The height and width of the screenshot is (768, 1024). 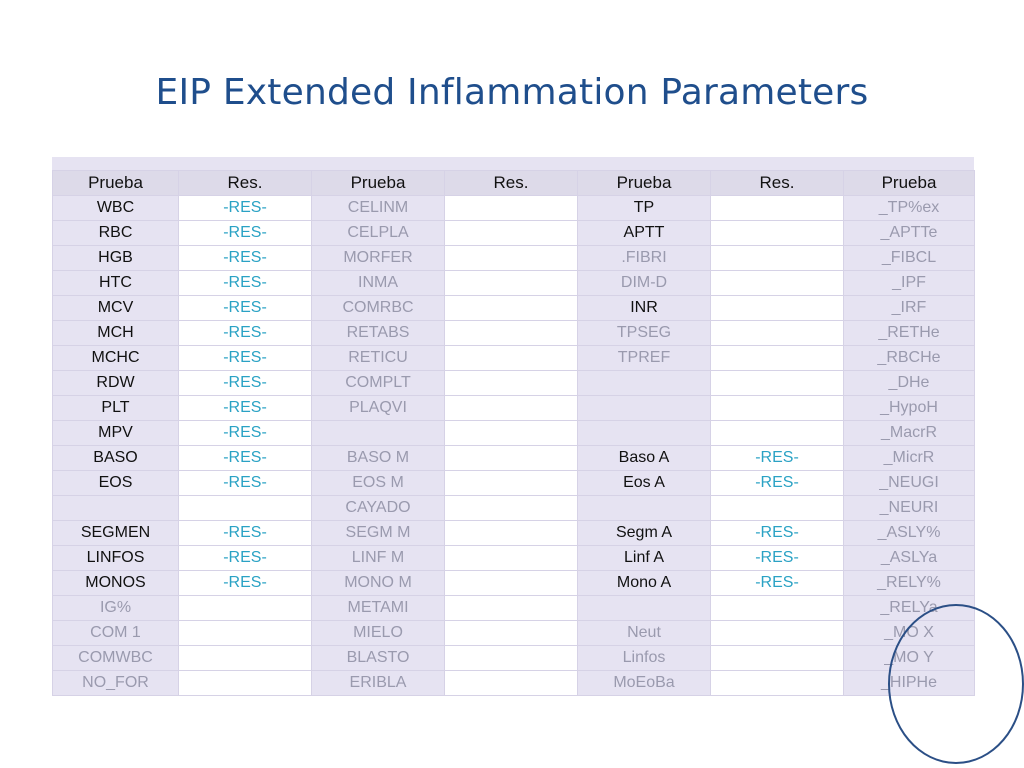 I want to click on test-cell: INMA, so click(x=378, y=283).